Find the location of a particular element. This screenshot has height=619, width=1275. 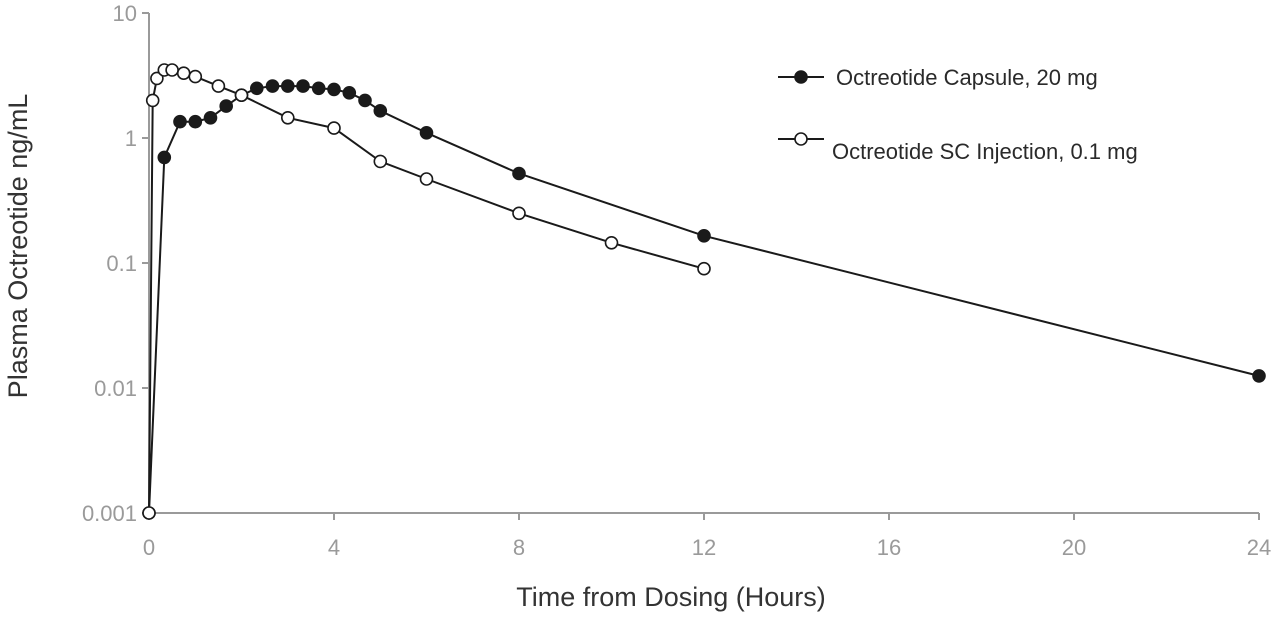

x-axis-title: Time from Dosing (Hours) is located at coordinates (671, 597).